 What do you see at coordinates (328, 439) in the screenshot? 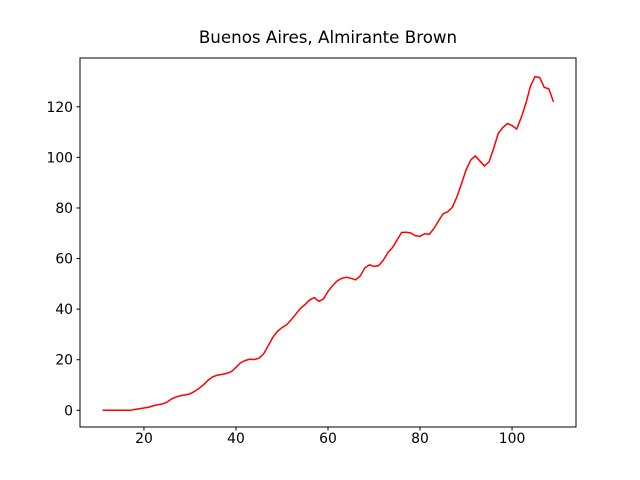
I see `x-tick-label: 60` at bounding box center [328, 439].